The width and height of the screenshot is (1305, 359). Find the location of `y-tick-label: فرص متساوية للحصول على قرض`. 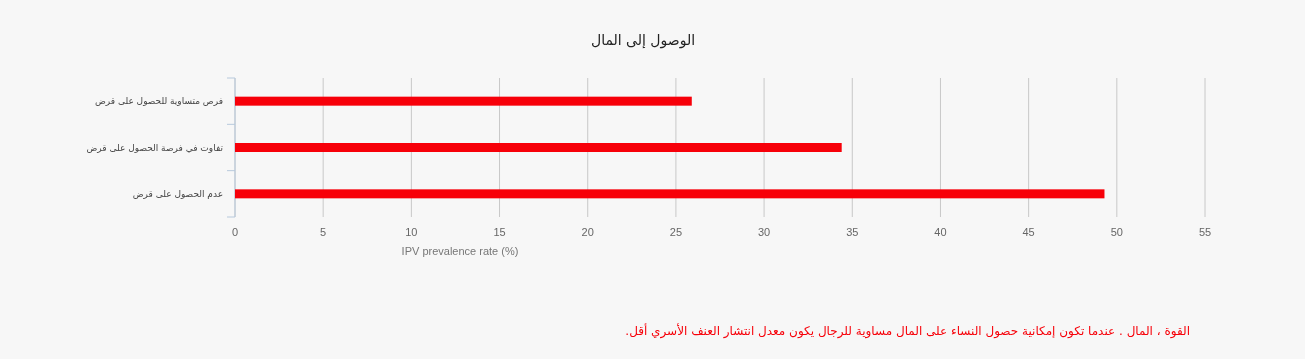

y-tick-label: فرص متساوية للحصول على قرض is located at coordinates (158, 101).